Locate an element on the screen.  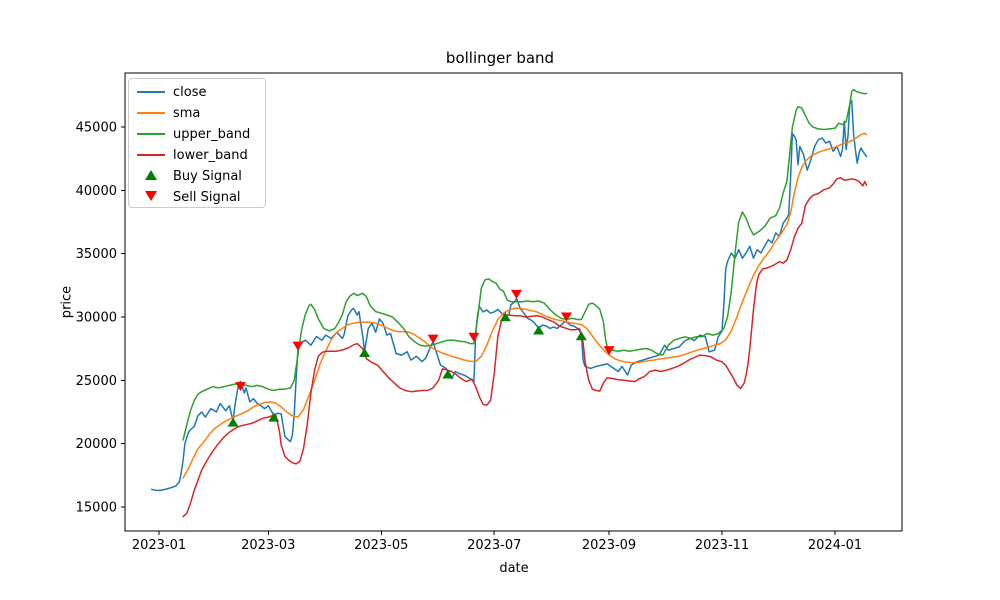
legend-label: close is located at coordinates (190, 92).